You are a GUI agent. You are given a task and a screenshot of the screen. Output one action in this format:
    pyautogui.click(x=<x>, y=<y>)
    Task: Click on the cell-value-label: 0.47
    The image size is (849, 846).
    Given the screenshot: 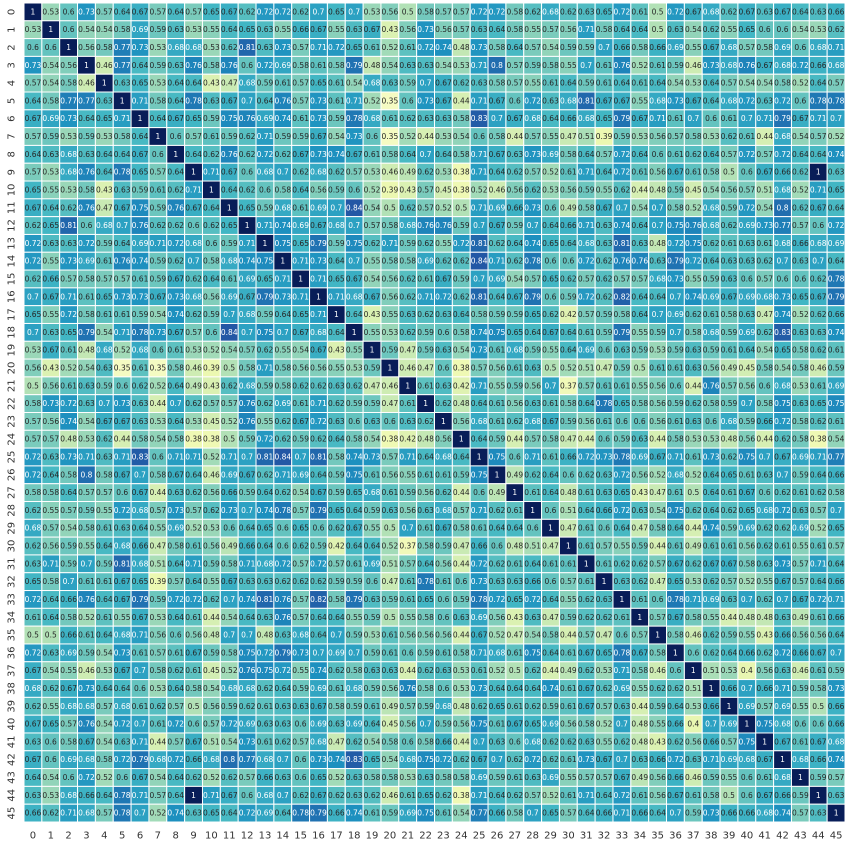 What is the action you would take?
    pyautogui.click(x=229, y=83)
    